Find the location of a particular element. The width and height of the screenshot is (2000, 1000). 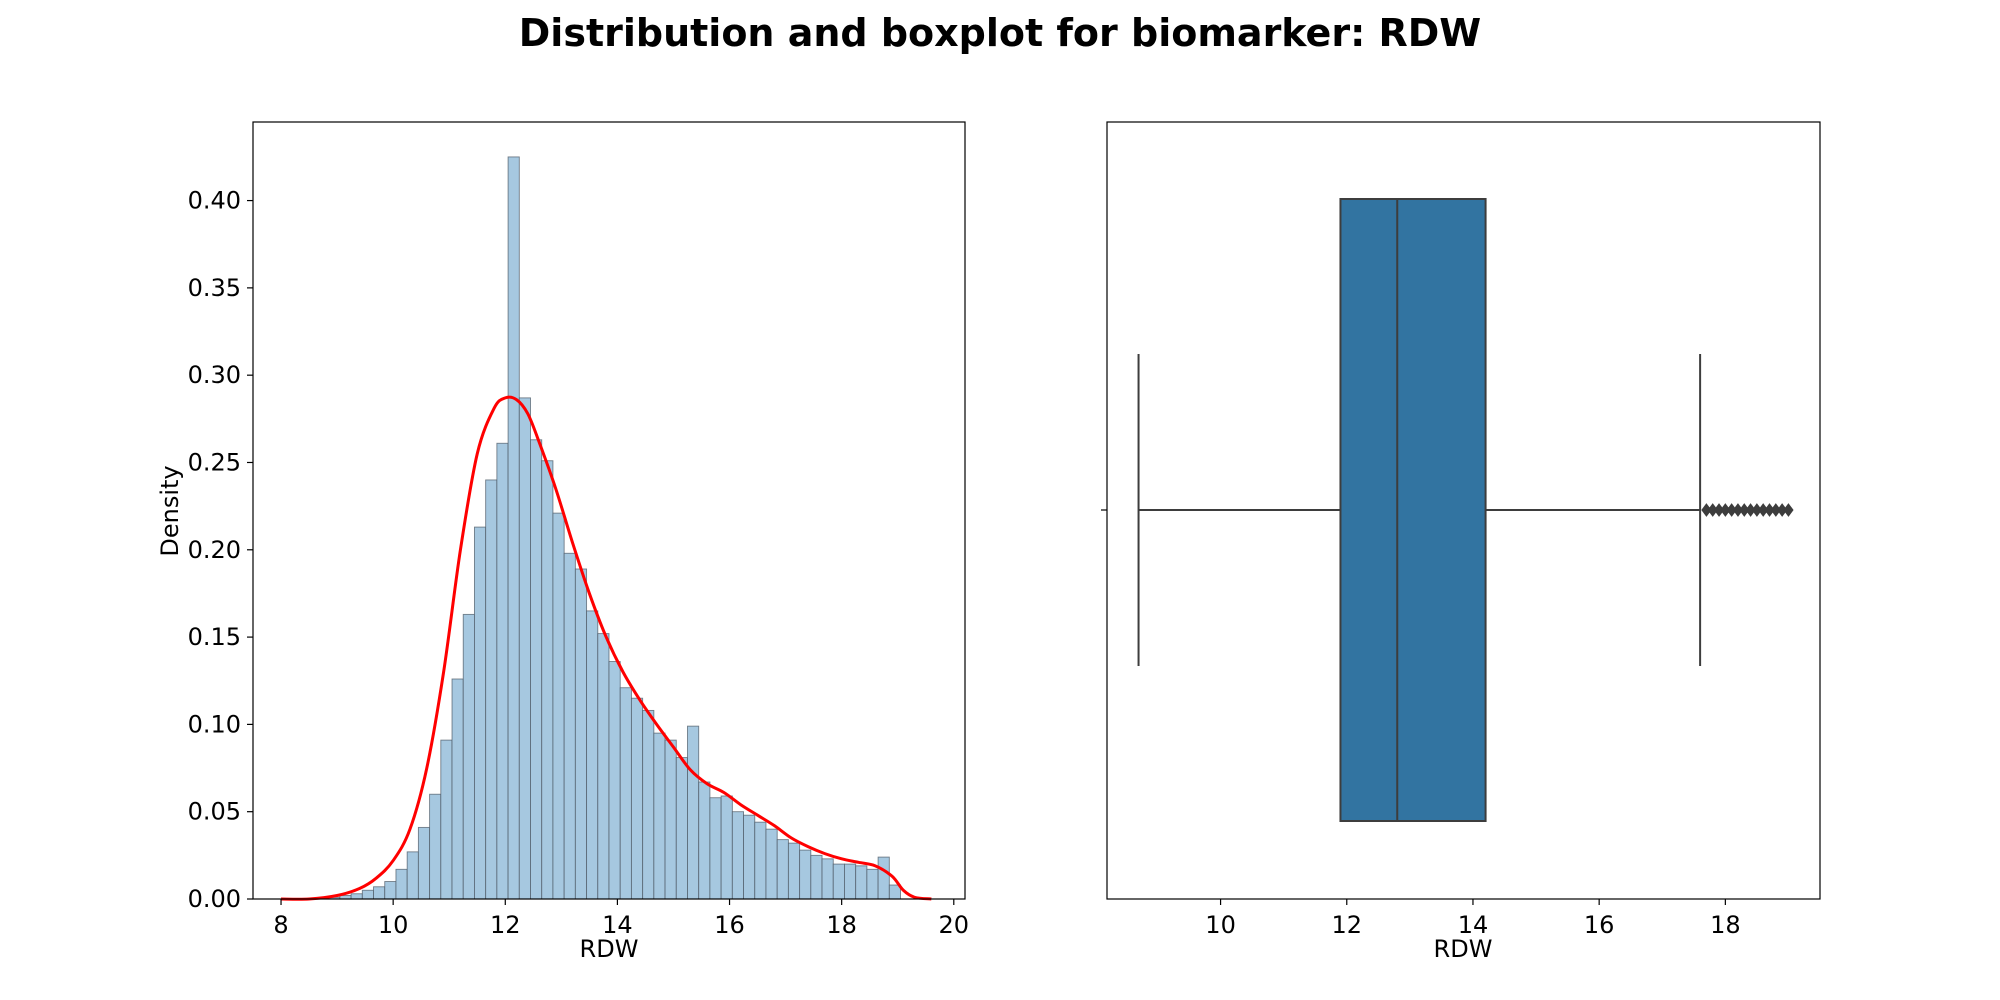

histogram-y-tick-label: 0.00 is located at coordinates (214, 899).